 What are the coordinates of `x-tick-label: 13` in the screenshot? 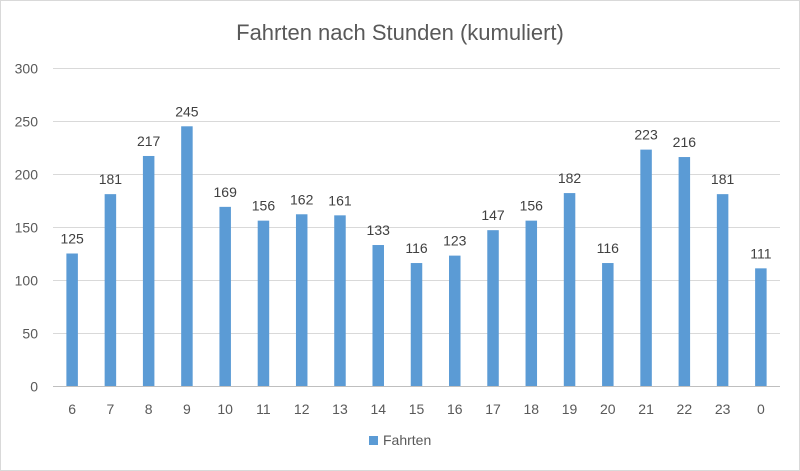 It's located at (340, 409).